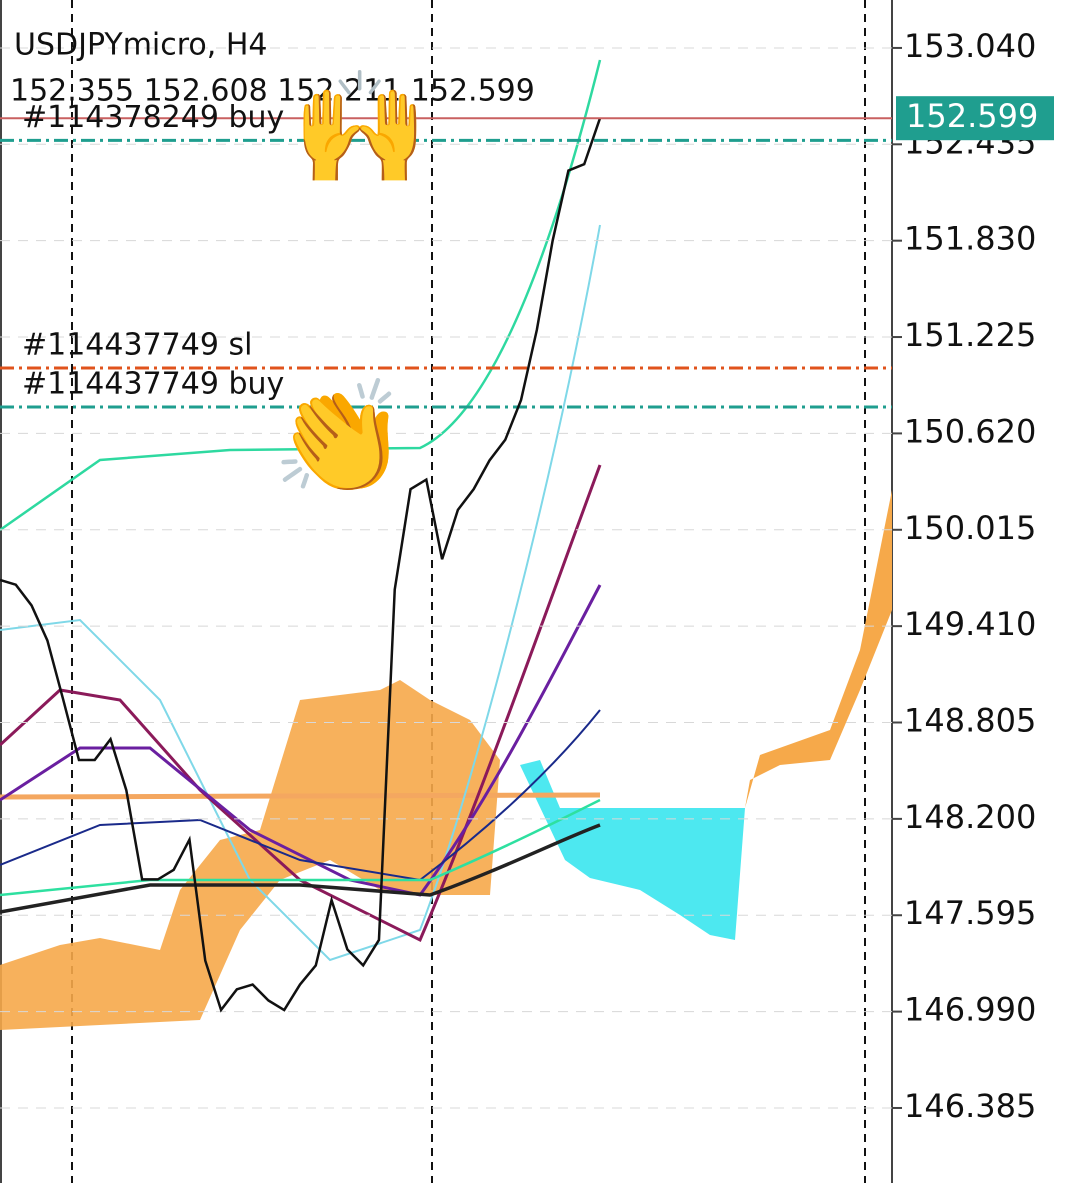 The image size is (1080, 1187). I want to click on current-price-label: 152.599, so click(972, 116).